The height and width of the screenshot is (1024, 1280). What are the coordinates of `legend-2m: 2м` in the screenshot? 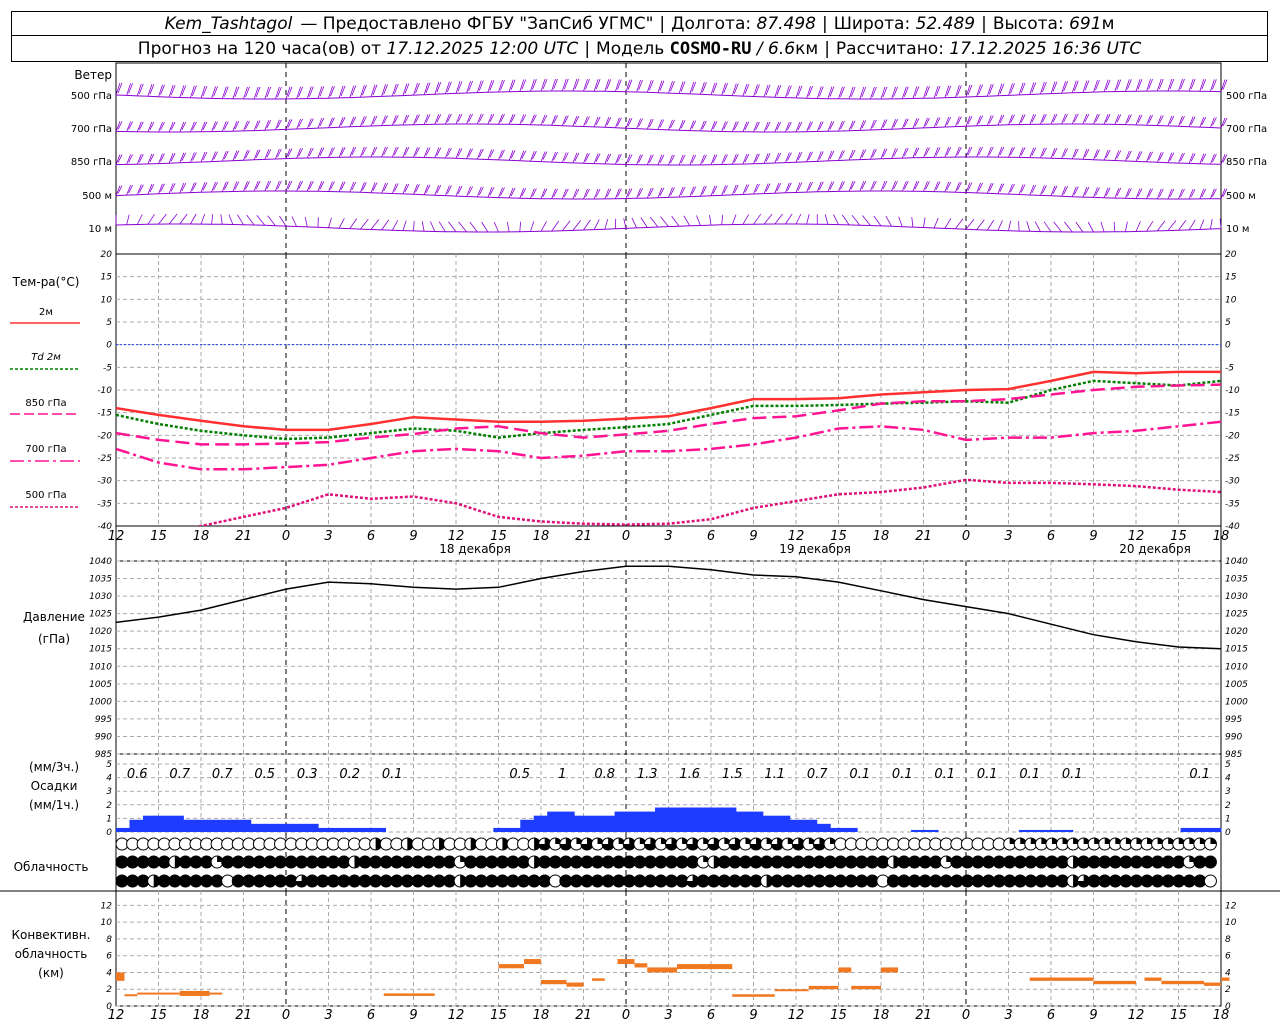 It's located at (46, 312).